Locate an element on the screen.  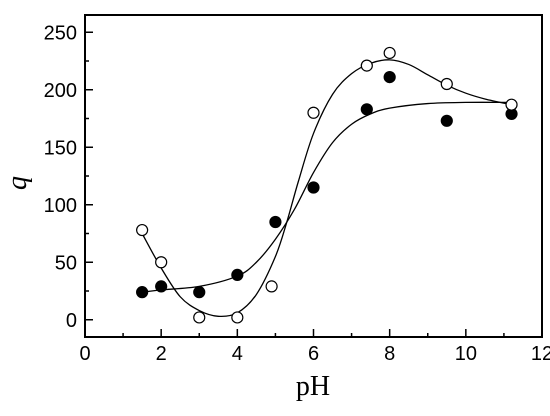
y-tick-label: 0 is located at coordinates (71, 321).